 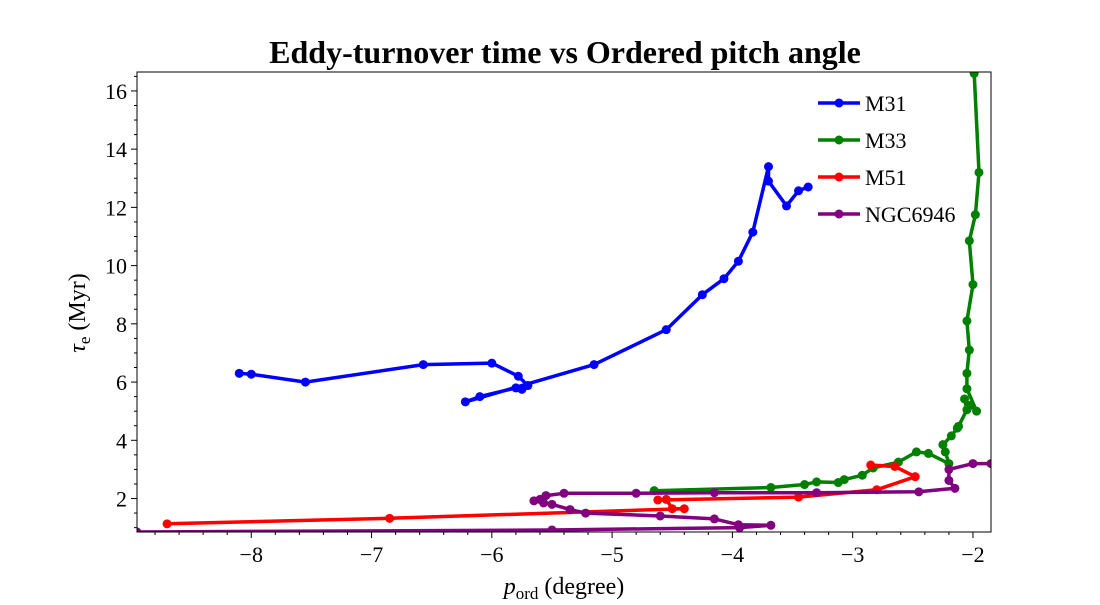 I want to click on legend-label-ngc6946: NGC6946, so click(x=910, y=214).